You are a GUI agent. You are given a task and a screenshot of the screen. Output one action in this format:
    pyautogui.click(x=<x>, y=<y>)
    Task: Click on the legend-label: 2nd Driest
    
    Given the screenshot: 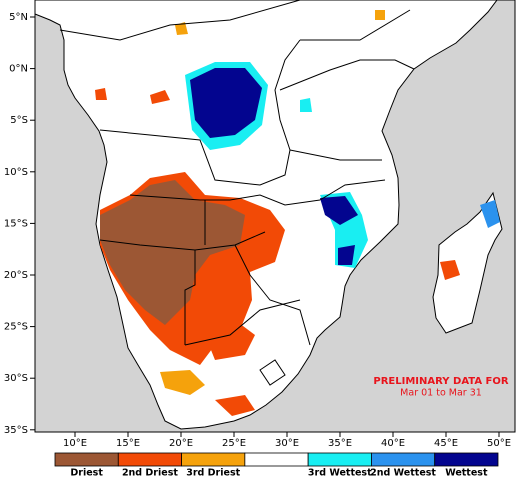 What is the action you would take?
    pyautogui.click(x=150, y=473)
    